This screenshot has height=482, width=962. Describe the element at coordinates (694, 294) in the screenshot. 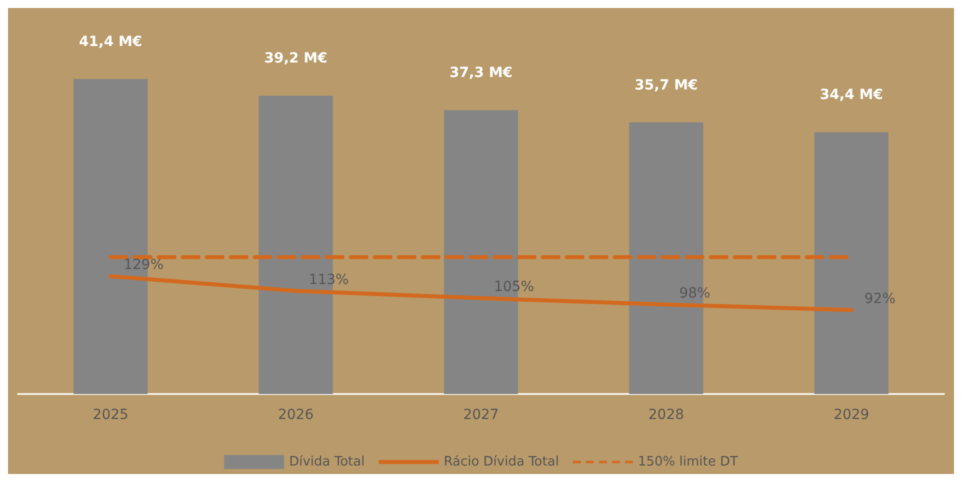

I see `data-label: 98%` at that location.